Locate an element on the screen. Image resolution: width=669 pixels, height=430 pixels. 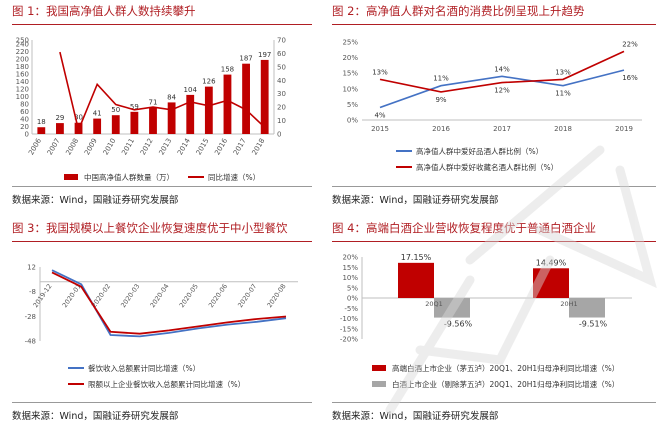
fig4-y-tick: 0% is located at coordinates (352, 299).